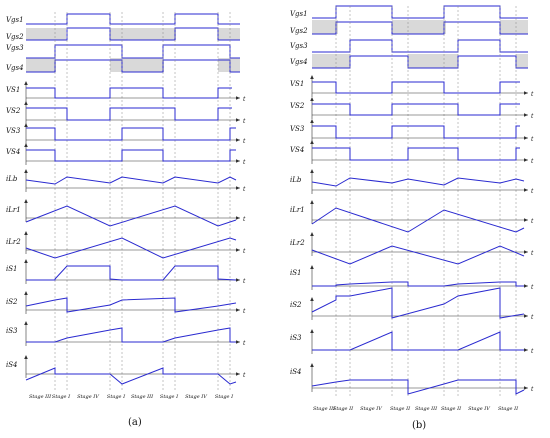 Image resolution: width=550 pixels, height=438 pixels. I want to click on label-vgs1-b: Vgs1, so click(299, 14).